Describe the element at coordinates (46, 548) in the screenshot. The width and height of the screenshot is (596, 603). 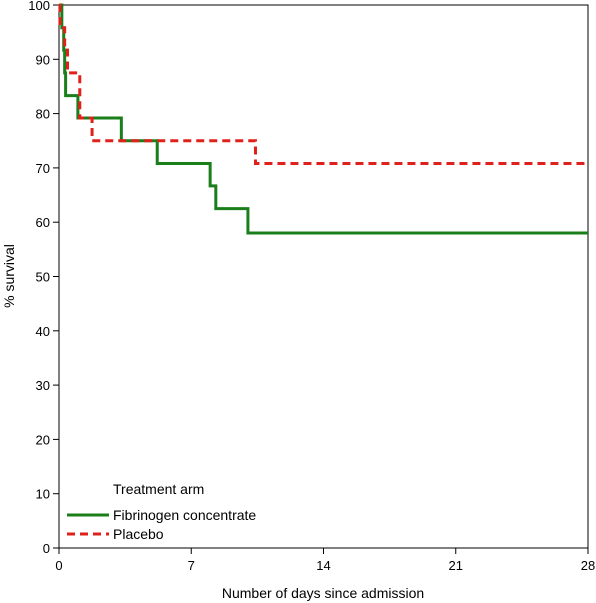
I see `y-tick-label: 0` at that location.